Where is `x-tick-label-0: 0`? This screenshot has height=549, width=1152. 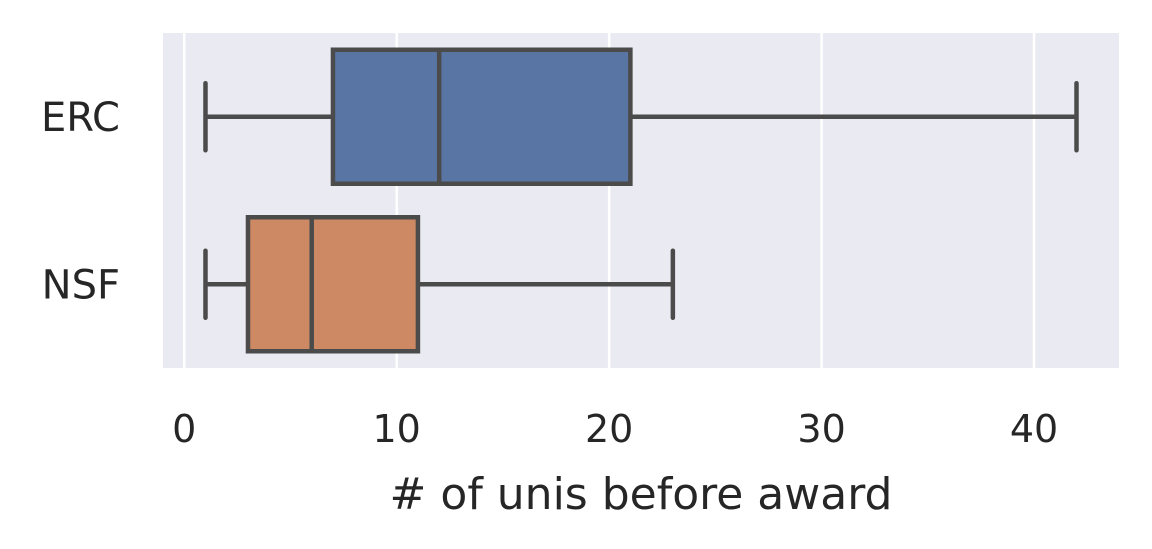
x-tick-label-0: 0 is located at coordinates (184, 429).